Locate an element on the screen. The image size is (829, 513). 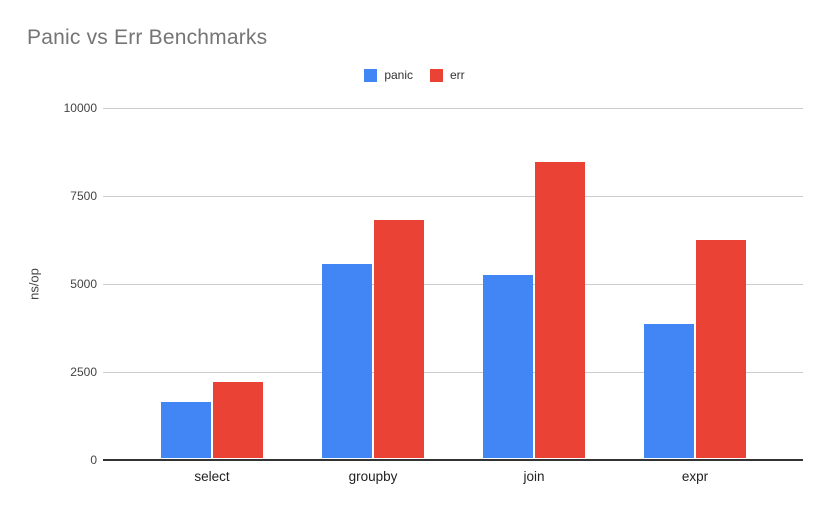
legend-label: err is located at coordinates (457, 75).